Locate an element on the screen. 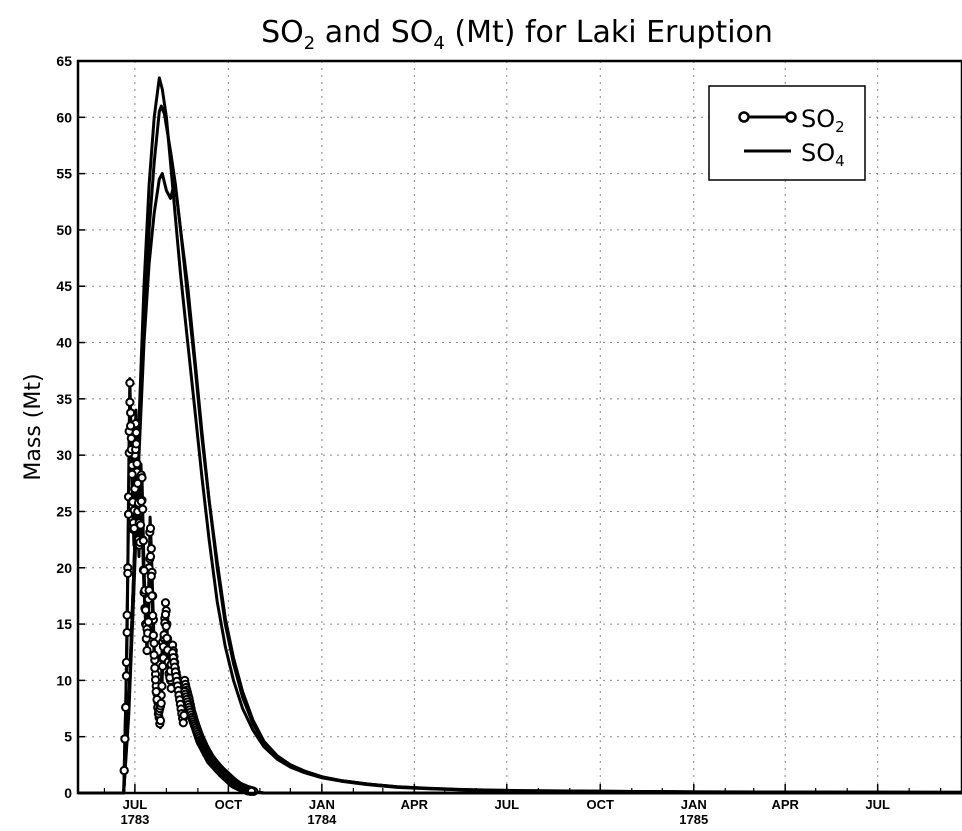 This screenshot has width=962, height=831. y-tick-label: 30 is located at coordinates (64, 455).